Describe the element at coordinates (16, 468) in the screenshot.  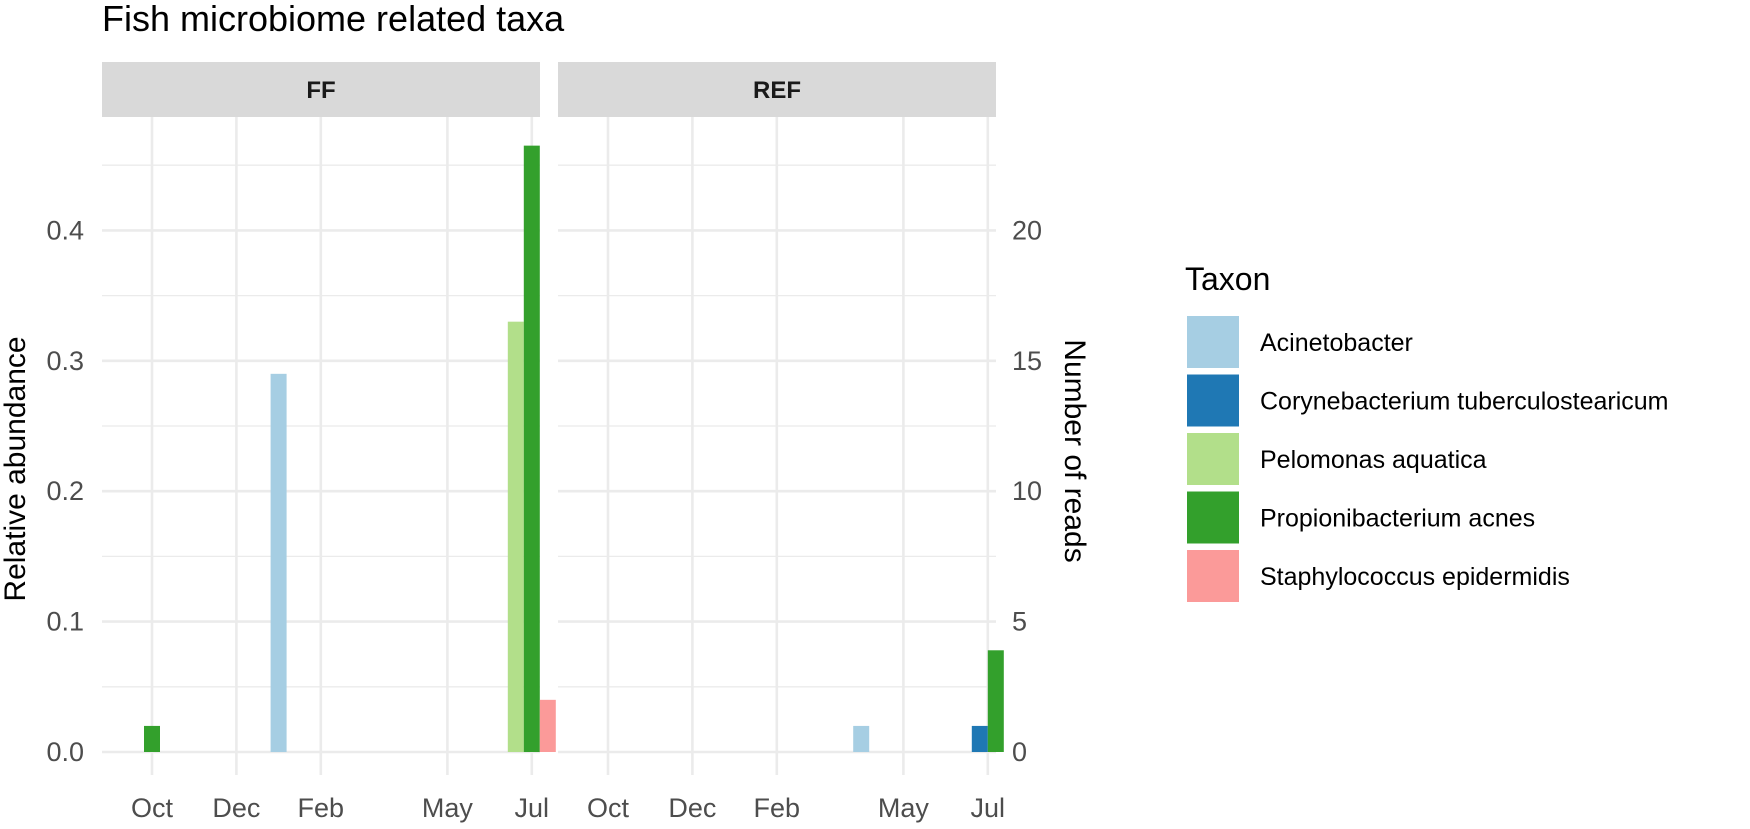
I see `y-axis-title-left: Relative abundance` at that location.